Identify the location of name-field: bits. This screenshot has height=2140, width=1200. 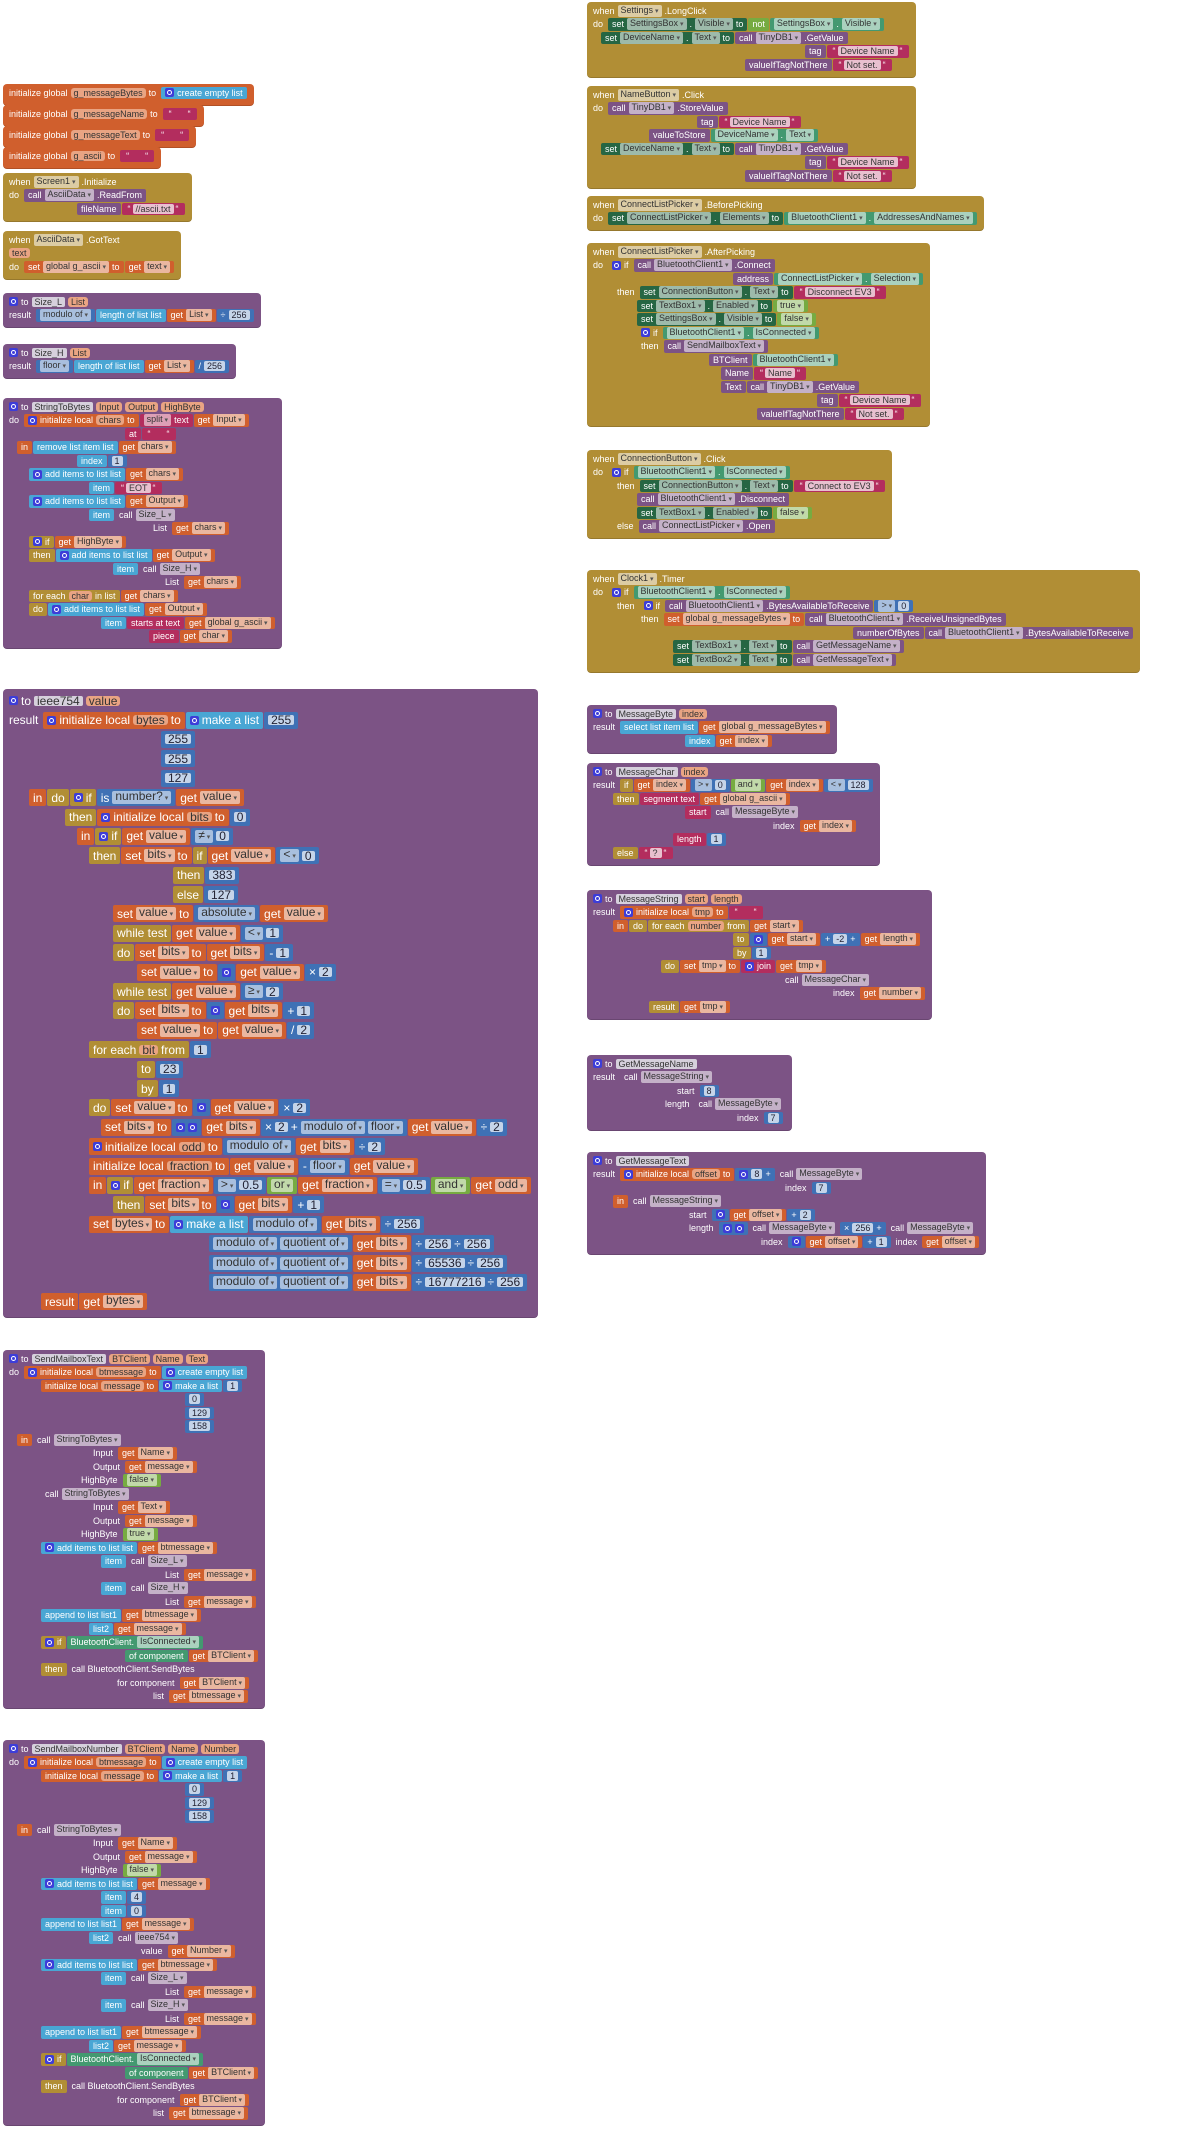
(199, 817).